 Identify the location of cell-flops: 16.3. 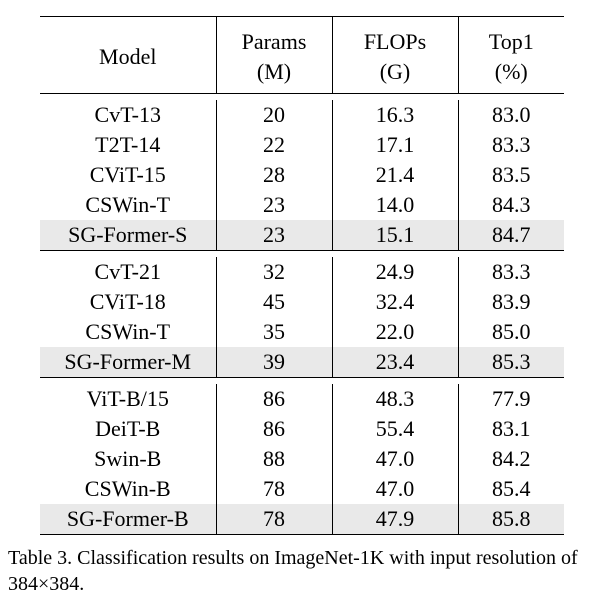
(394, 115).